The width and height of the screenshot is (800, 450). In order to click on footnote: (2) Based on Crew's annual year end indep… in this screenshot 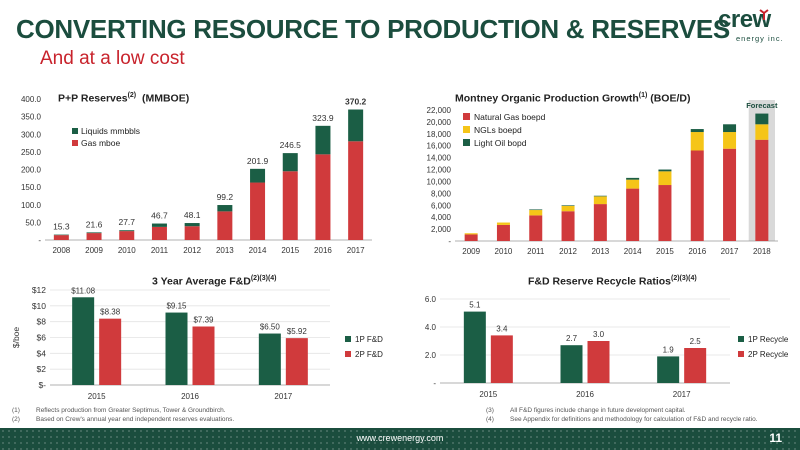, I will do `click(123, 420)`.